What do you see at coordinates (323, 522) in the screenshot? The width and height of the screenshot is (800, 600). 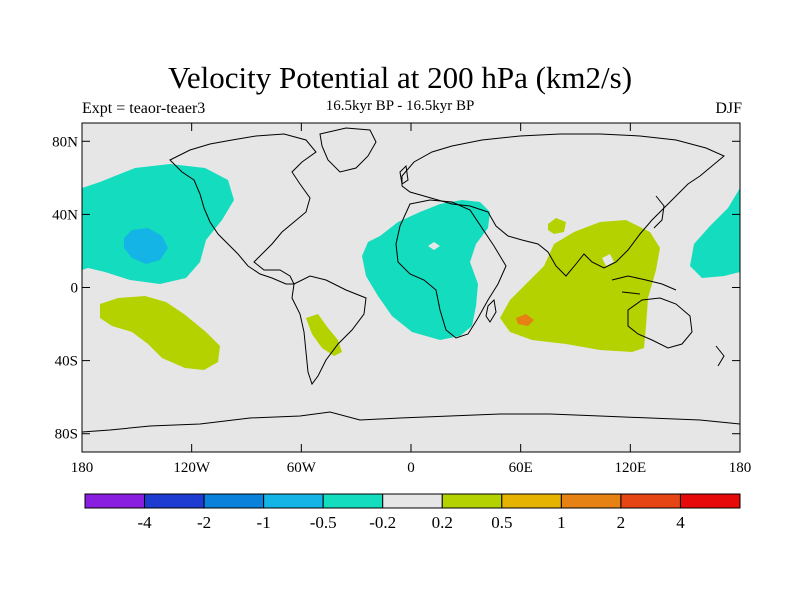 I see `colorbar-label: -0.5` at bounding box center [323, 522].